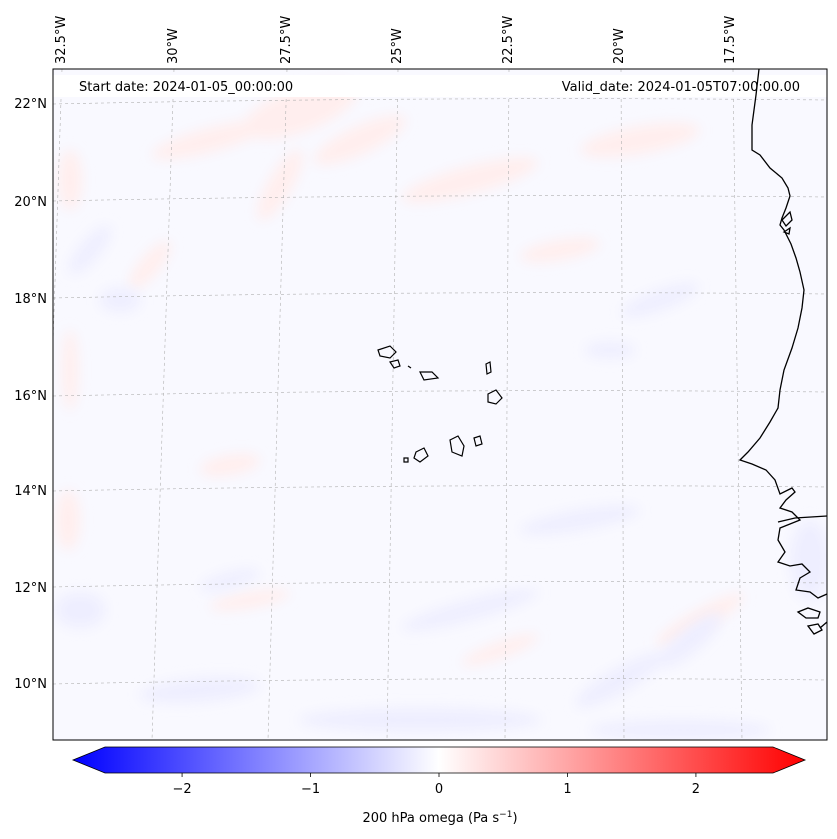  What do you see at coordinates (30, 684) in the screenshot?
I see `latitude-label: 10°N` at bounding box center [30, 684].